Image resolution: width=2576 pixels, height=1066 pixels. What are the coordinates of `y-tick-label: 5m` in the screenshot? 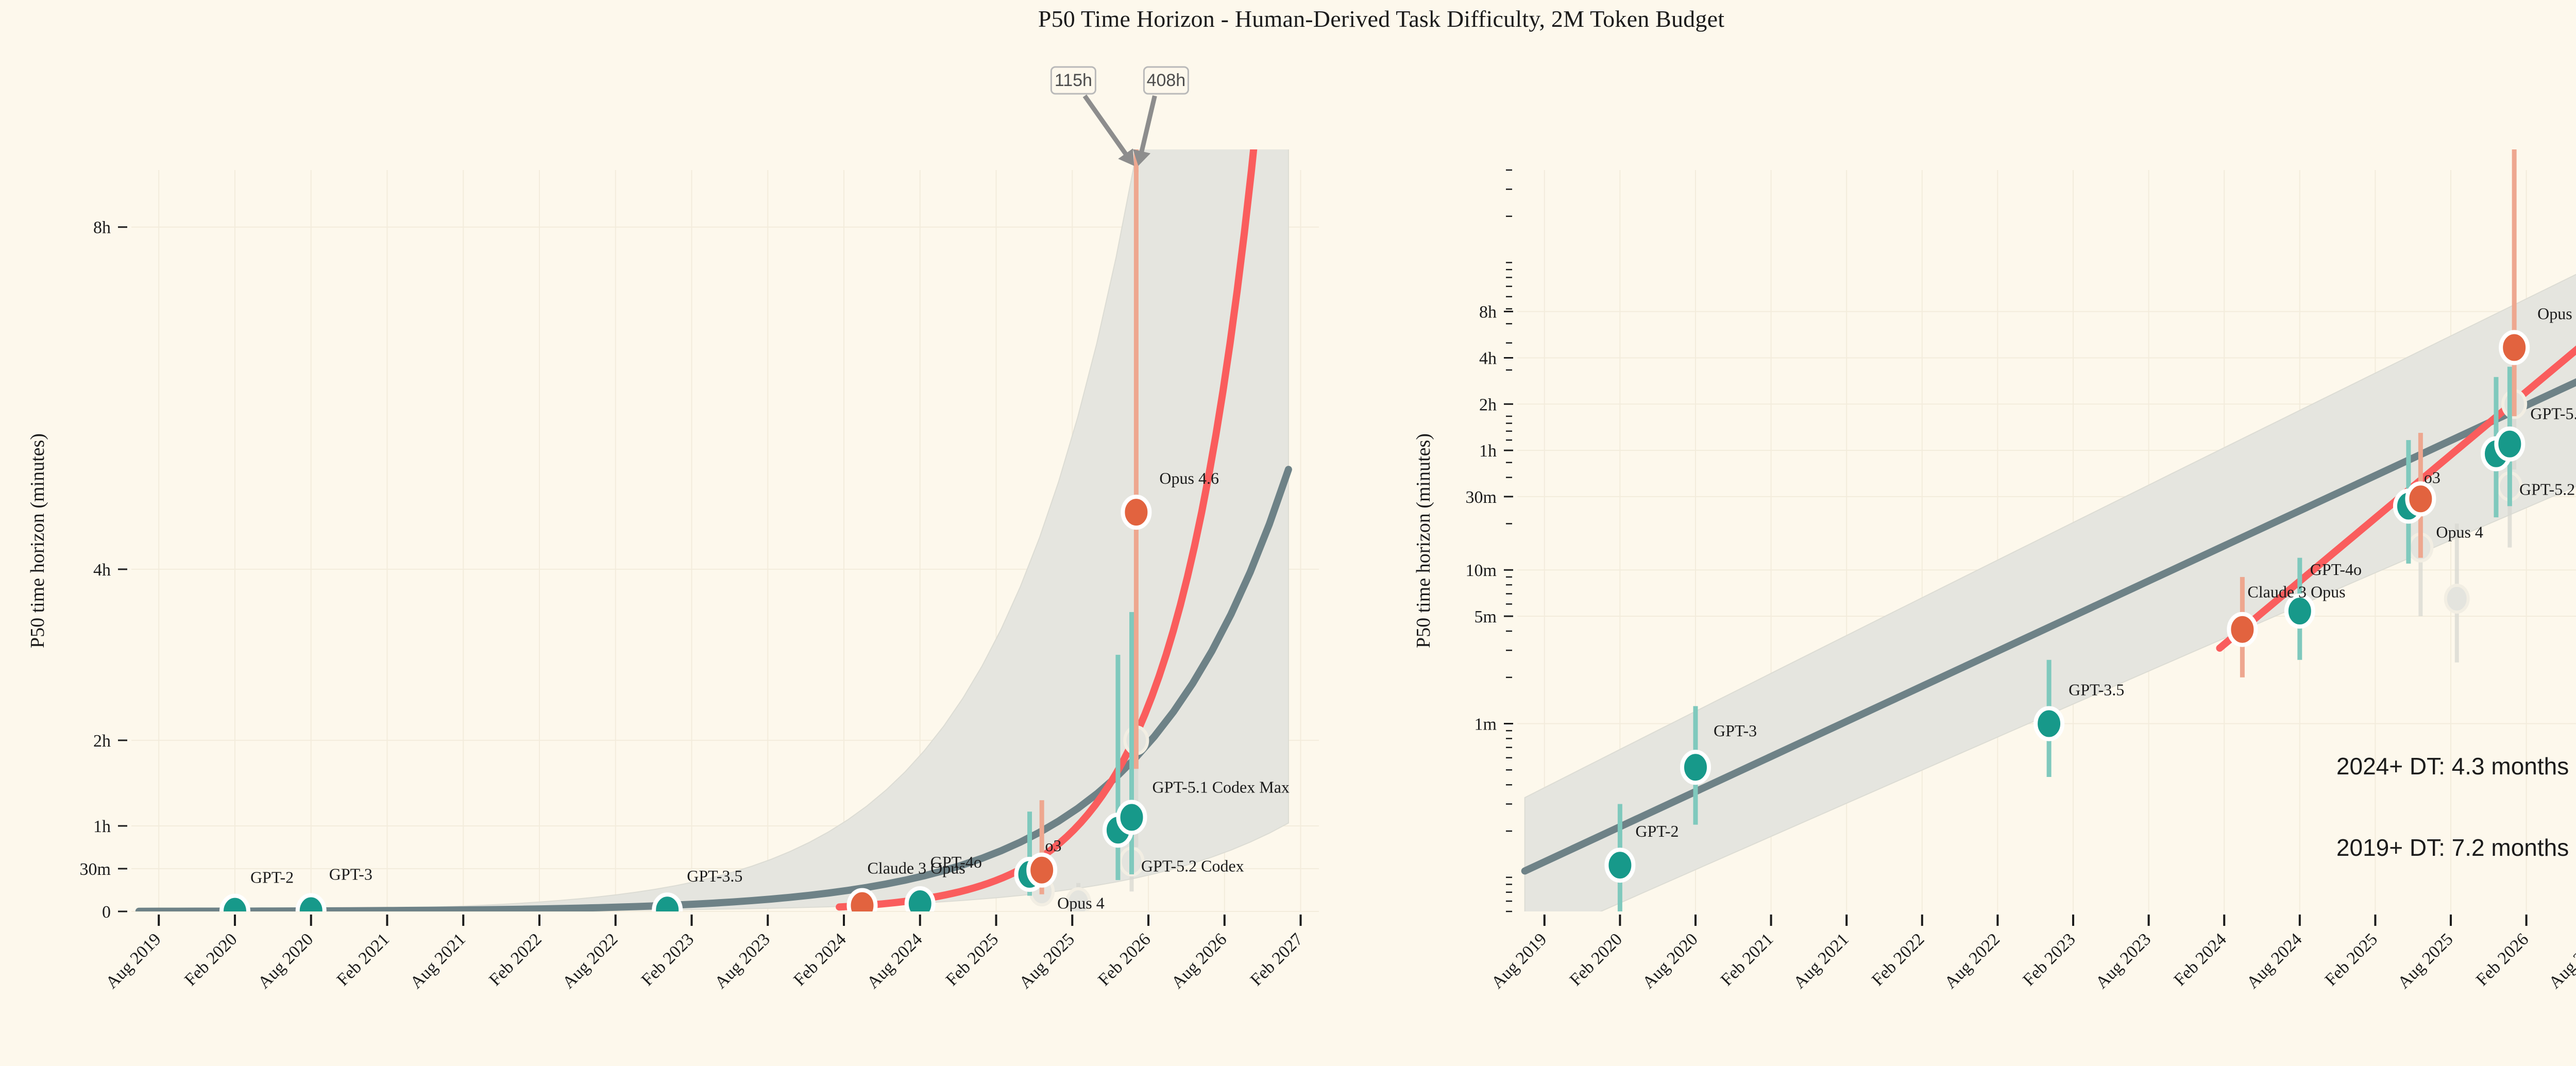 It's located at (1486, 617).